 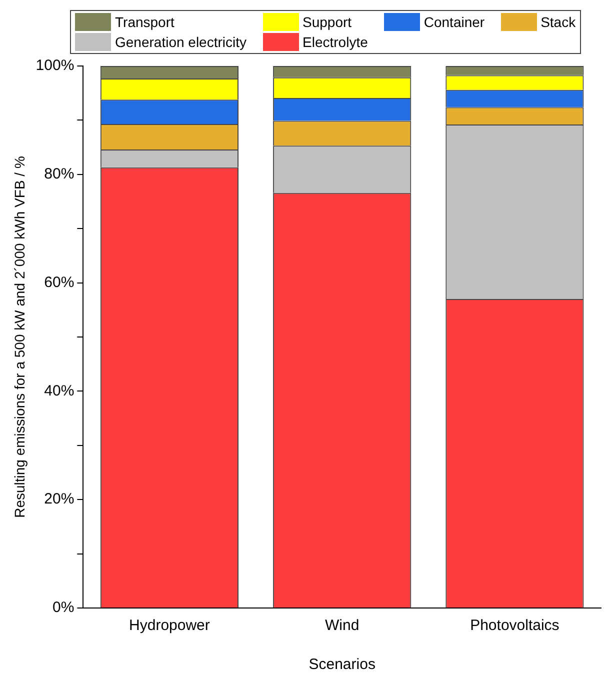 What do you see at coordinates (63, 607) in the screenshot?
I see `y-tick-label: 0%` at bounding box center [63, 607].